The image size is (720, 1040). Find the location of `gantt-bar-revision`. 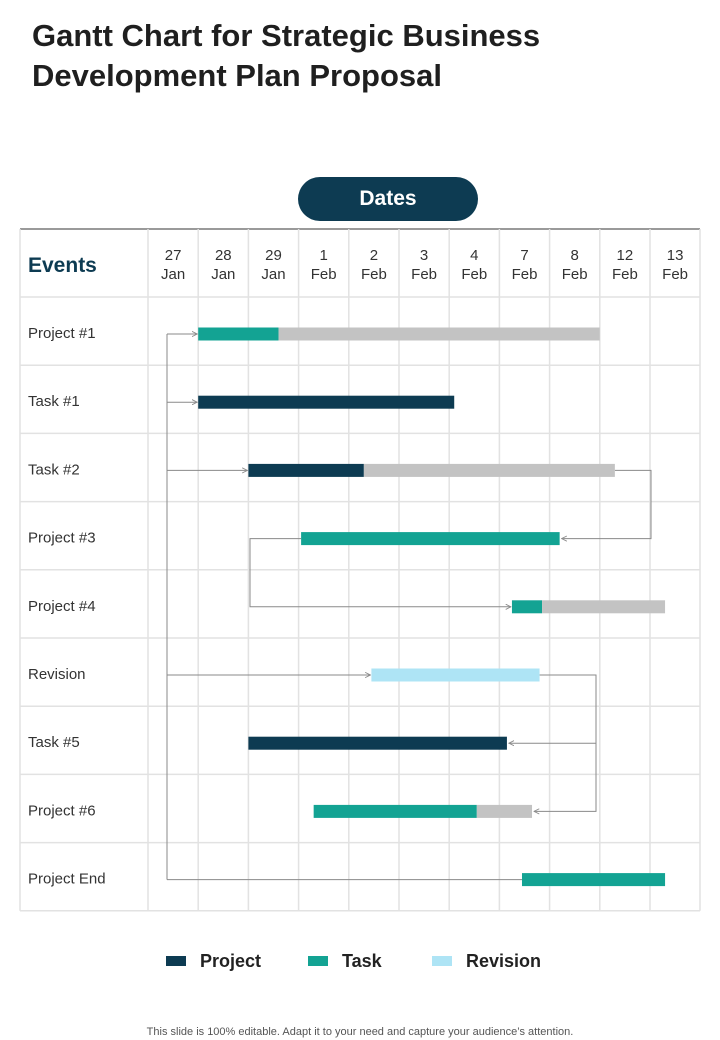

gantt-bar-revision is located at coordinates (455, 675).